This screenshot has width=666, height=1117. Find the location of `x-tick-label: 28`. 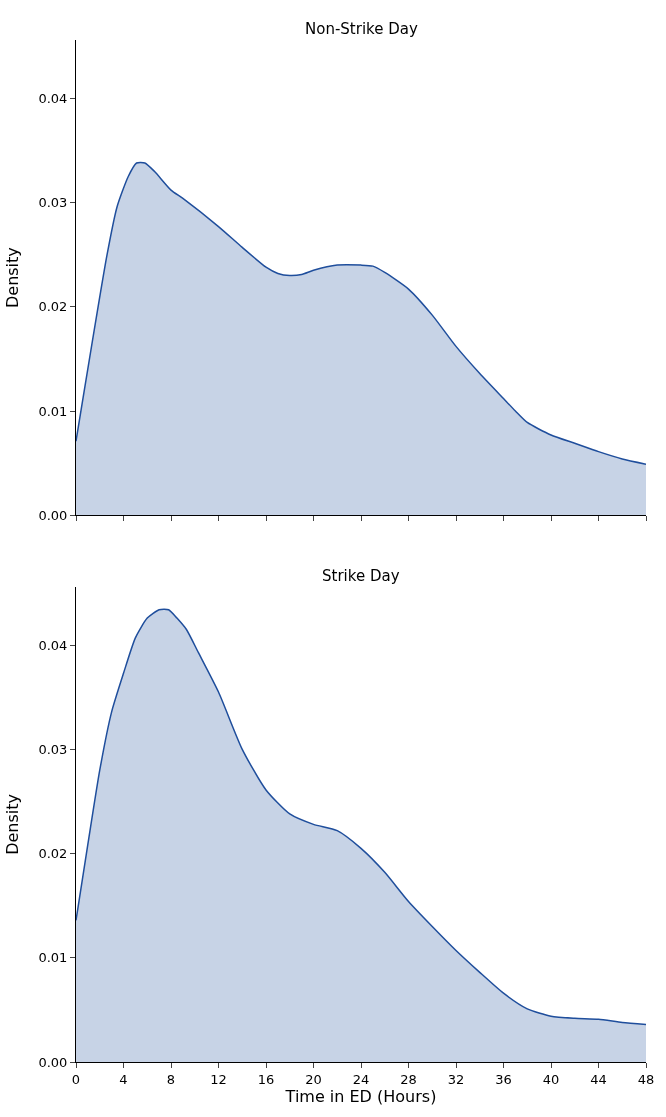

x-tick-label: 28 is located at coordinates (408, 1079).